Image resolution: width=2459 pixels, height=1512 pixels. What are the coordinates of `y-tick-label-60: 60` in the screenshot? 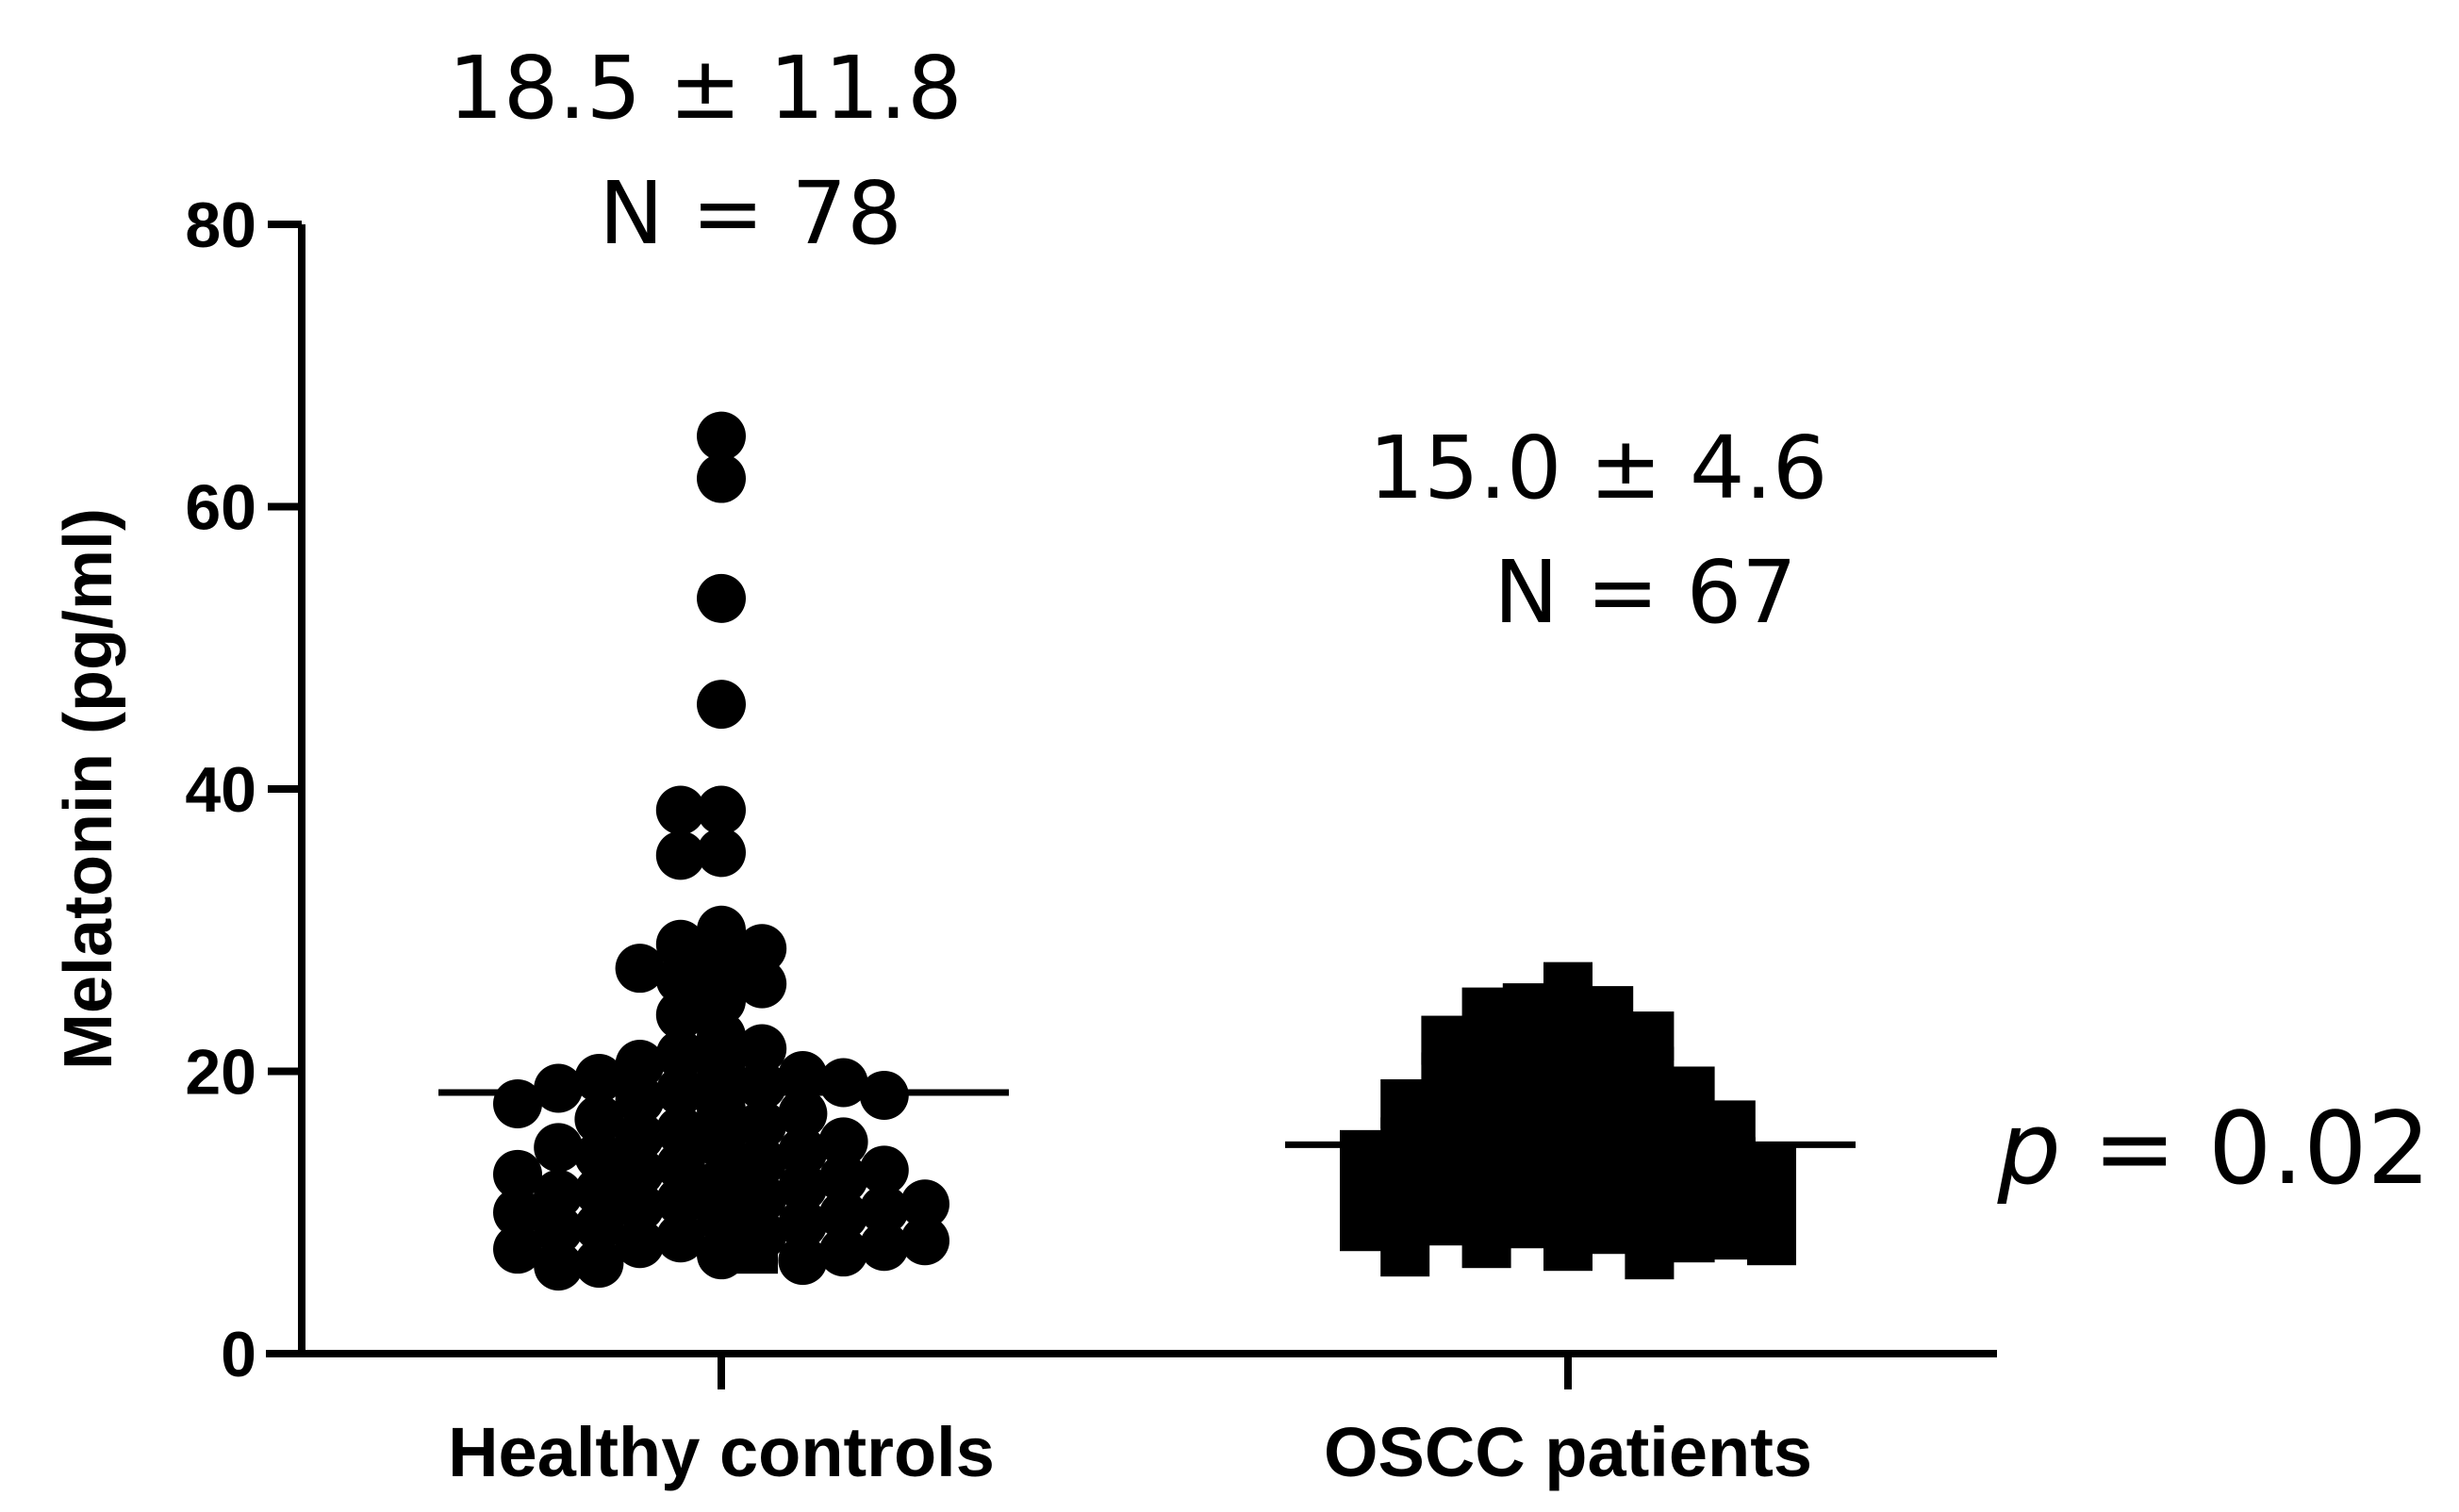 It's located at (220, 508).